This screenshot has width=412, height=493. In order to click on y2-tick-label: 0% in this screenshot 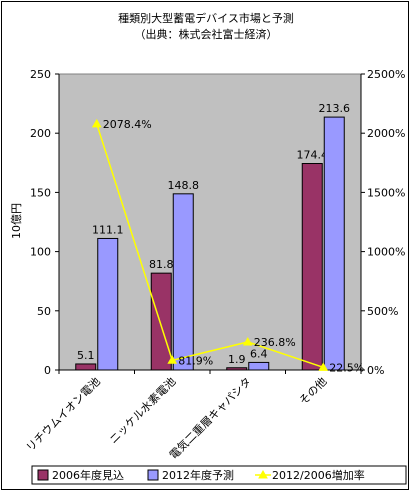, I will do `click(375, 370)`.